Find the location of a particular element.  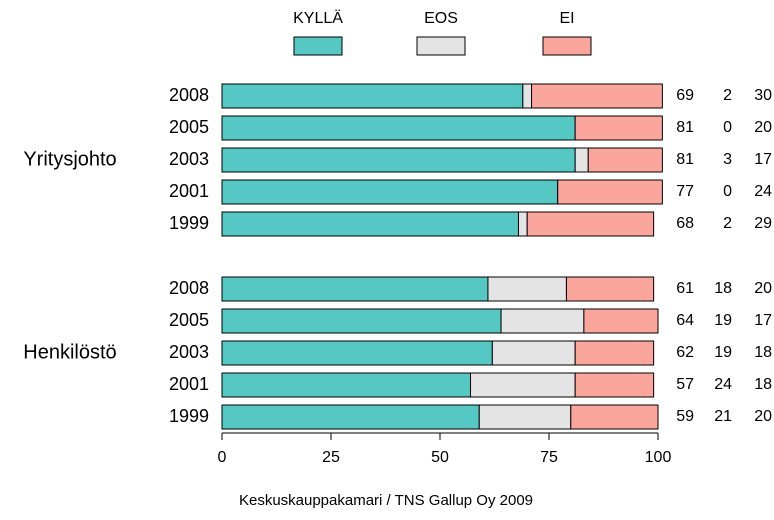

x-tick-label: 100 is located at coordinates (658, 457).